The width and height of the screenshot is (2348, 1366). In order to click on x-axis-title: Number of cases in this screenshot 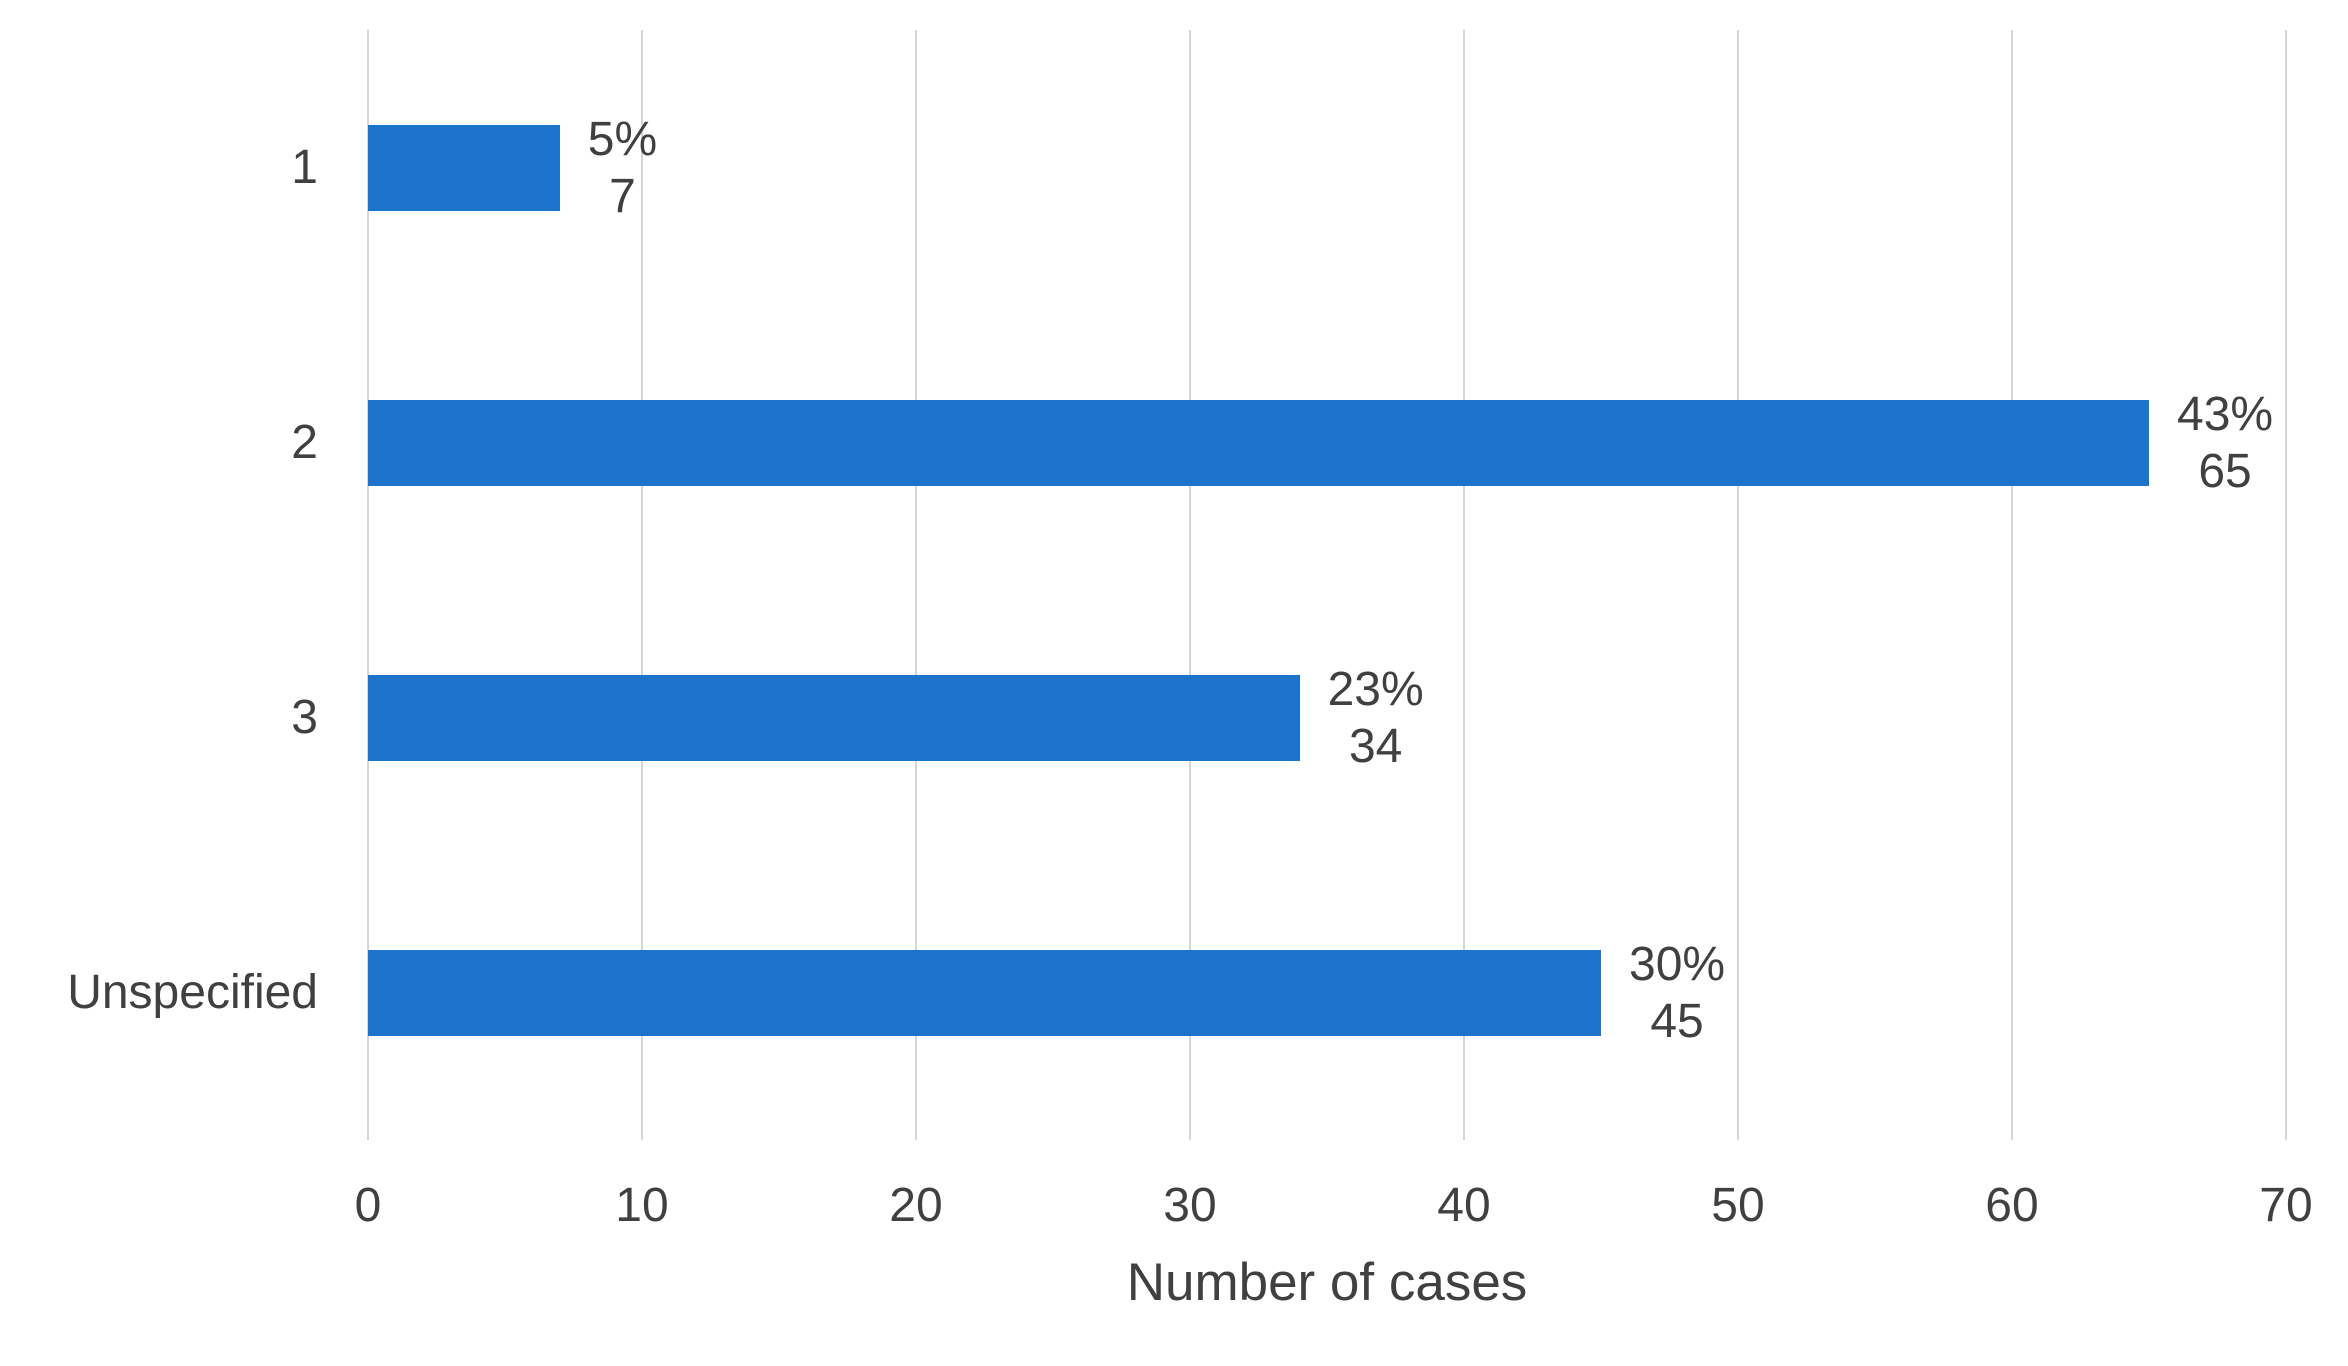, I will do `click(1327, 1282)`.